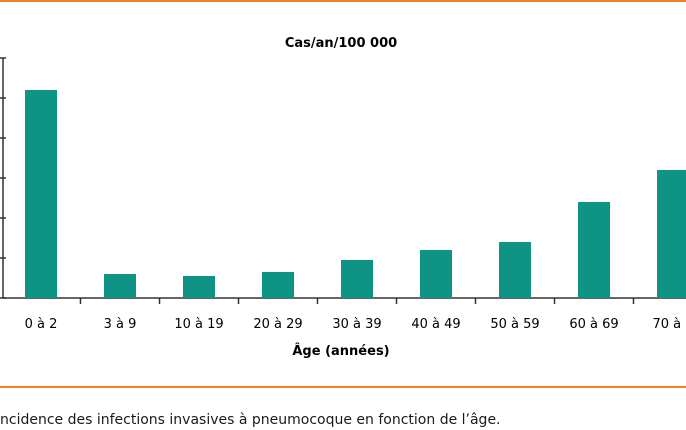  Describe the element at coordinates (343, 387) in the screenshot. I see `bottom-accent-rule` at that location.